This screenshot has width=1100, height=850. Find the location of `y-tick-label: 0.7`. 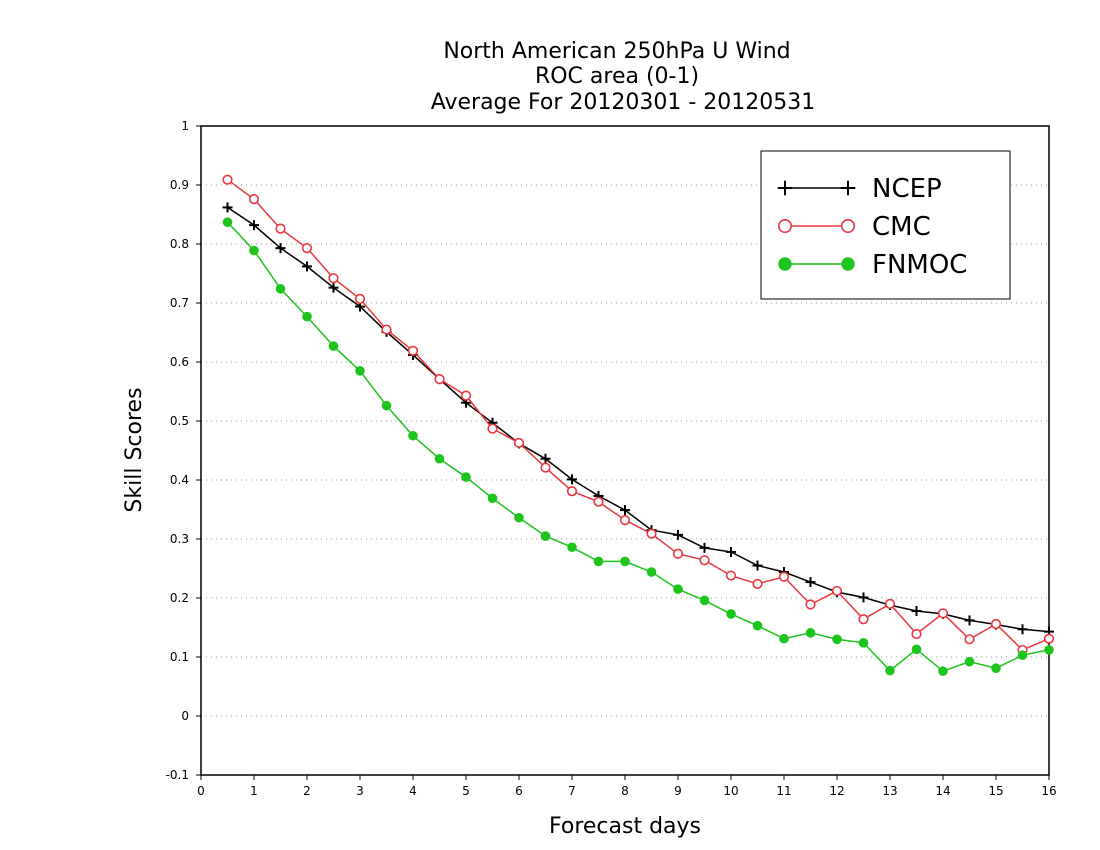

y-tick-label: 0.7 is located at coordinates (179, 303).